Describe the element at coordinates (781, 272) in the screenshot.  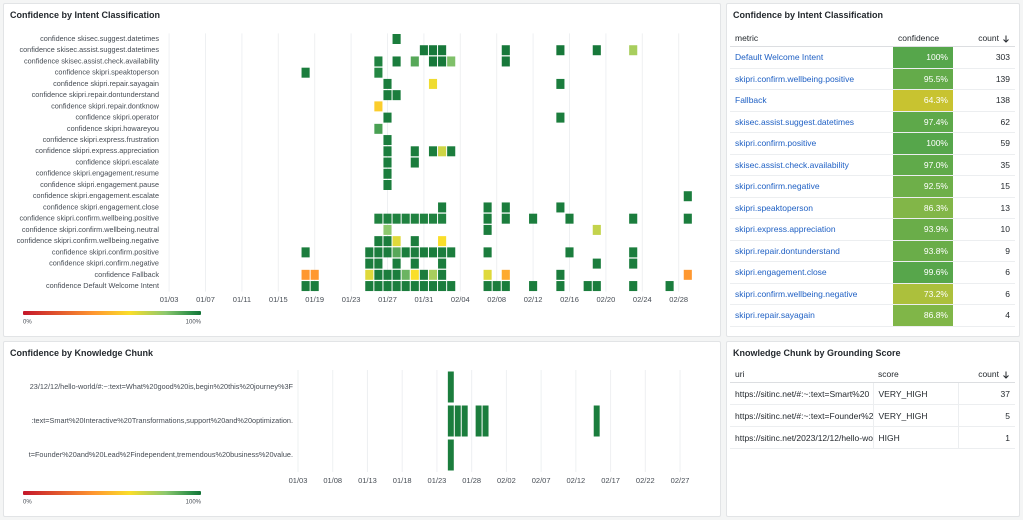
I see `metric-link: skipri.engagement.close` at that location.